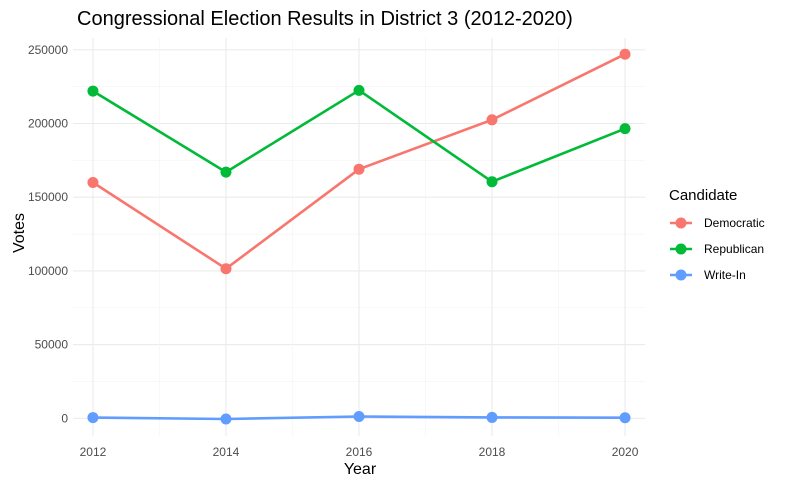 This screenshot has height=486, width=787. What do you see at coordinates (48, 197) in the screenshot?
I see `y-tick-label: 150000` at bounding box center [48, 197].